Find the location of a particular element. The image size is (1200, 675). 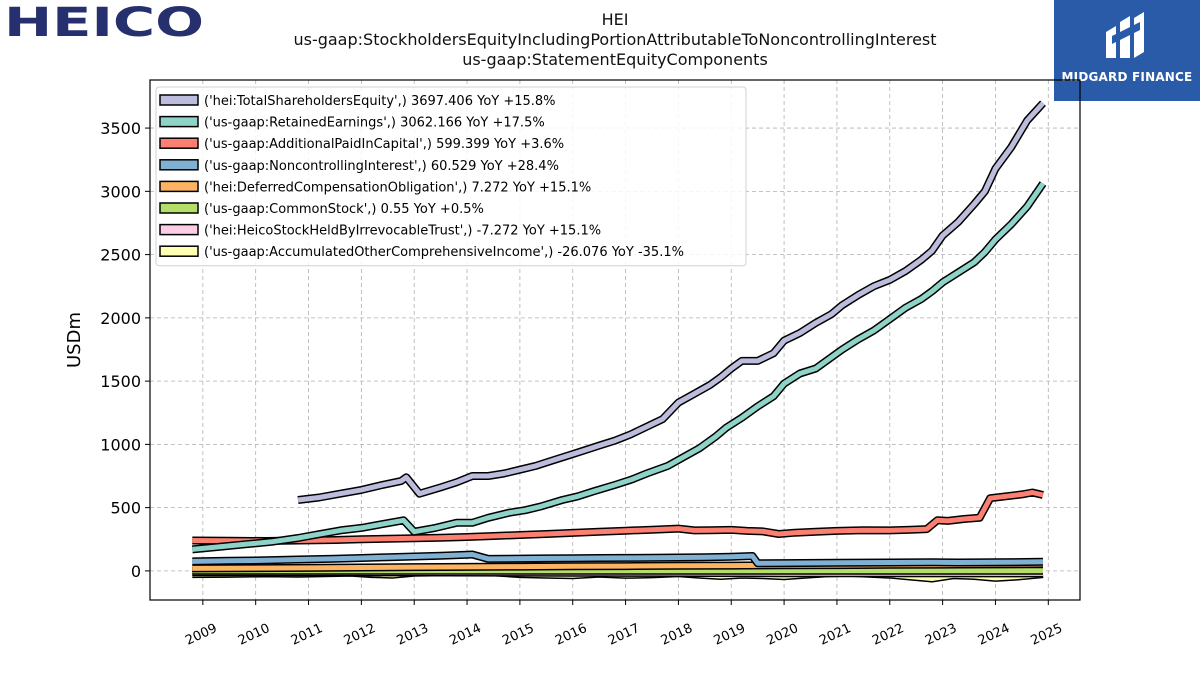

midgard-emblem-icon is located at coordinates (1125, 35).